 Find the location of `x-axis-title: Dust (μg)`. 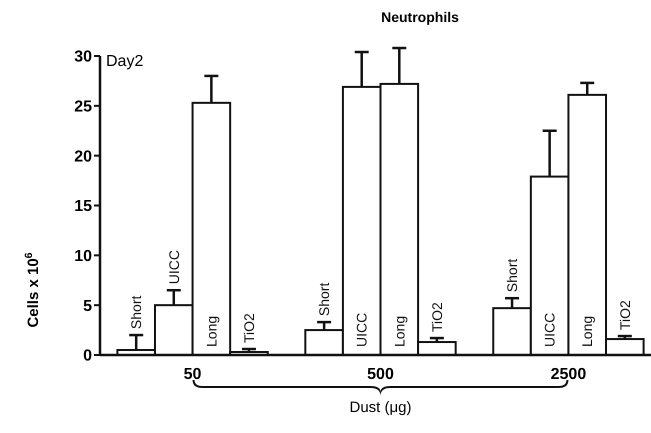

x-axis-title: Dust (μg) is located at coordinates (381, 407).